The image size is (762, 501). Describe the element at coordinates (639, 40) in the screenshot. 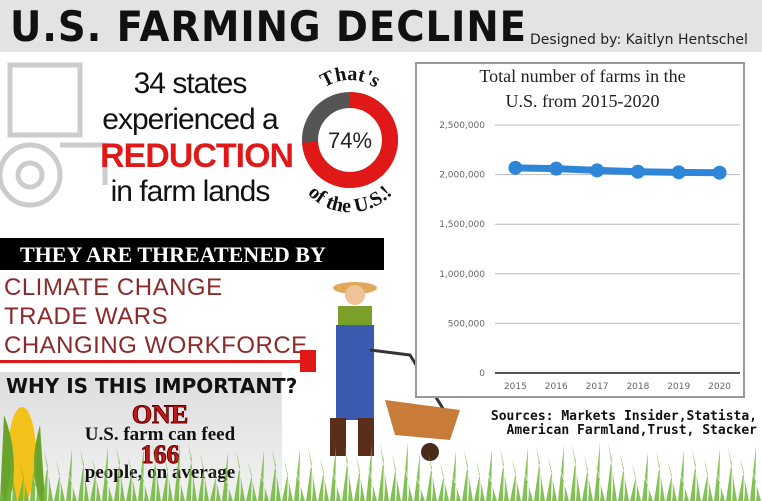

I see `designer-credit: Designed by: Kaitlyn Hentschel` at that location.